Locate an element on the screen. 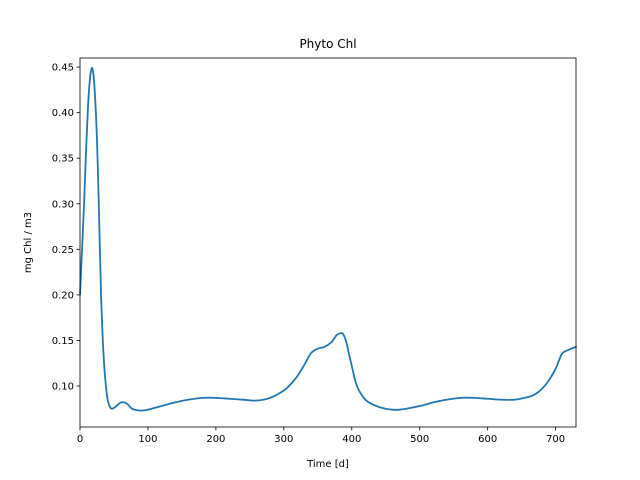  x-axis-label: Time [d] is located at coordinates (327, 464).